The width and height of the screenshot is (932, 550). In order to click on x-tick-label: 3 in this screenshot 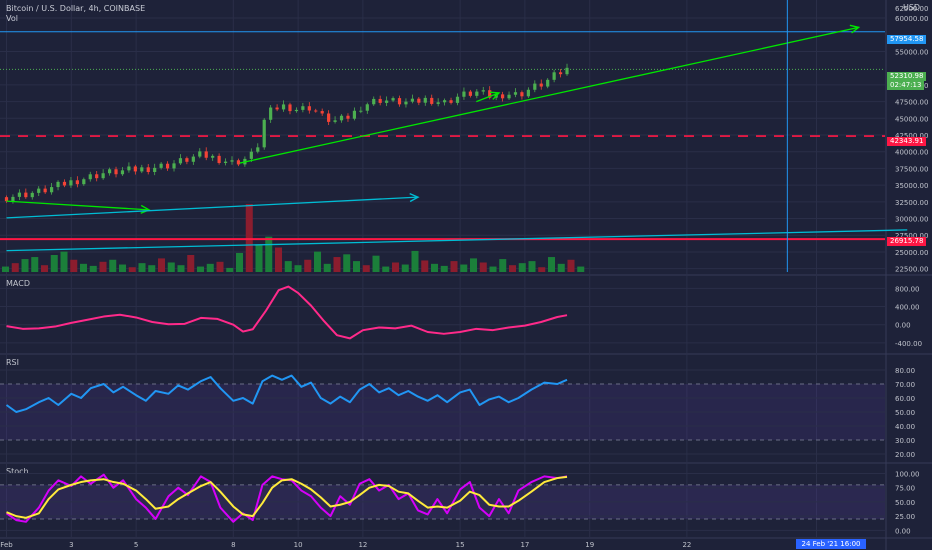, I will do `click(71, 545)`.